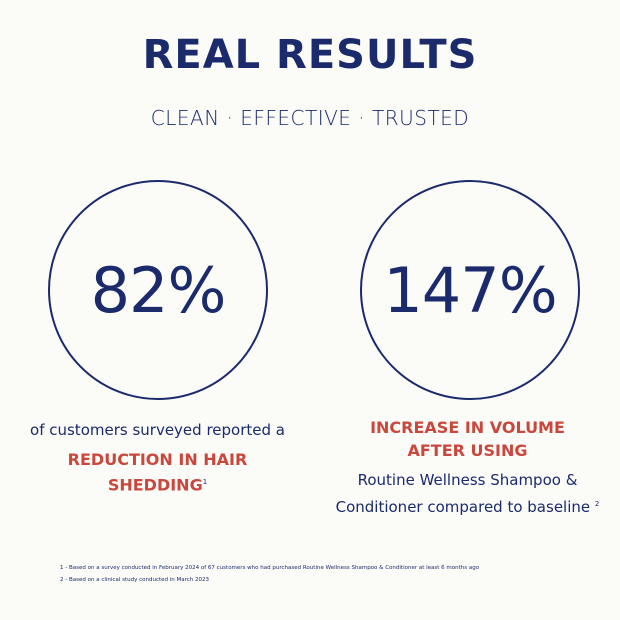 The width and height of the screenshot is (620, 620). What do you see at coordinates (597, 504) in the screenshot?
I see `footnote-ref: 2` at bounding box center [597, 504].